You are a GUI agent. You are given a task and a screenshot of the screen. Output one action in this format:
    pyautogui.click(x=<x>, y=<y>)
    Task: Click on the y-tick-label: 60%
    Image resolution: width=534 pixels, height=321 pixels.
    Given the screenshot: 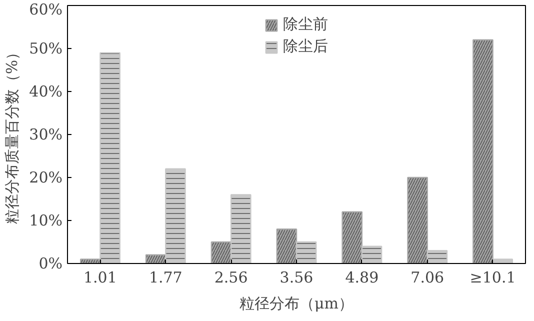 What is the action you would take?
    pyautogui.click(x=46, y=9)
    